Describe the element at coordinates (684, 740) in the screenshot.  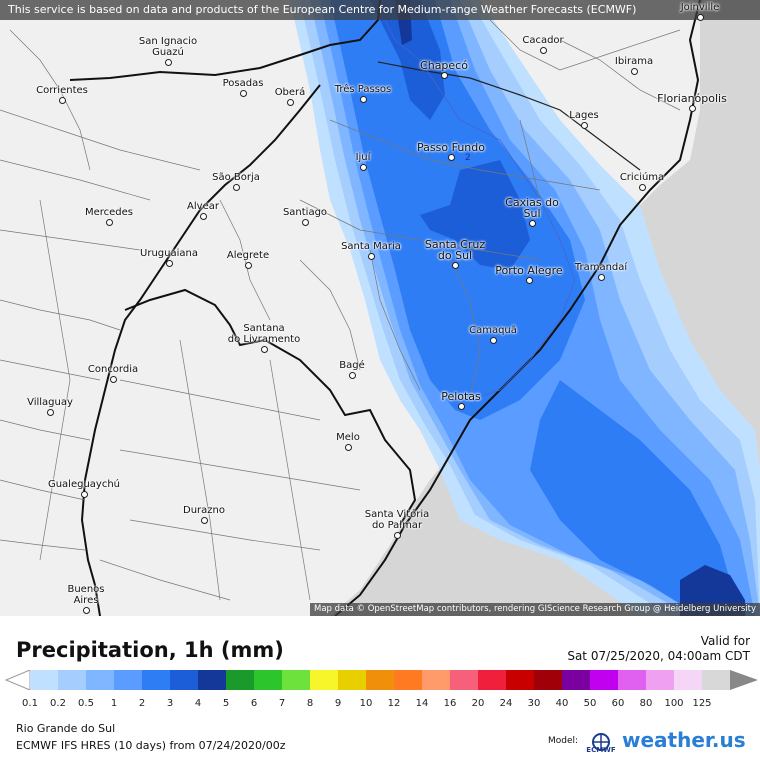
I see `weather-us-logo: weather.us` at that location.